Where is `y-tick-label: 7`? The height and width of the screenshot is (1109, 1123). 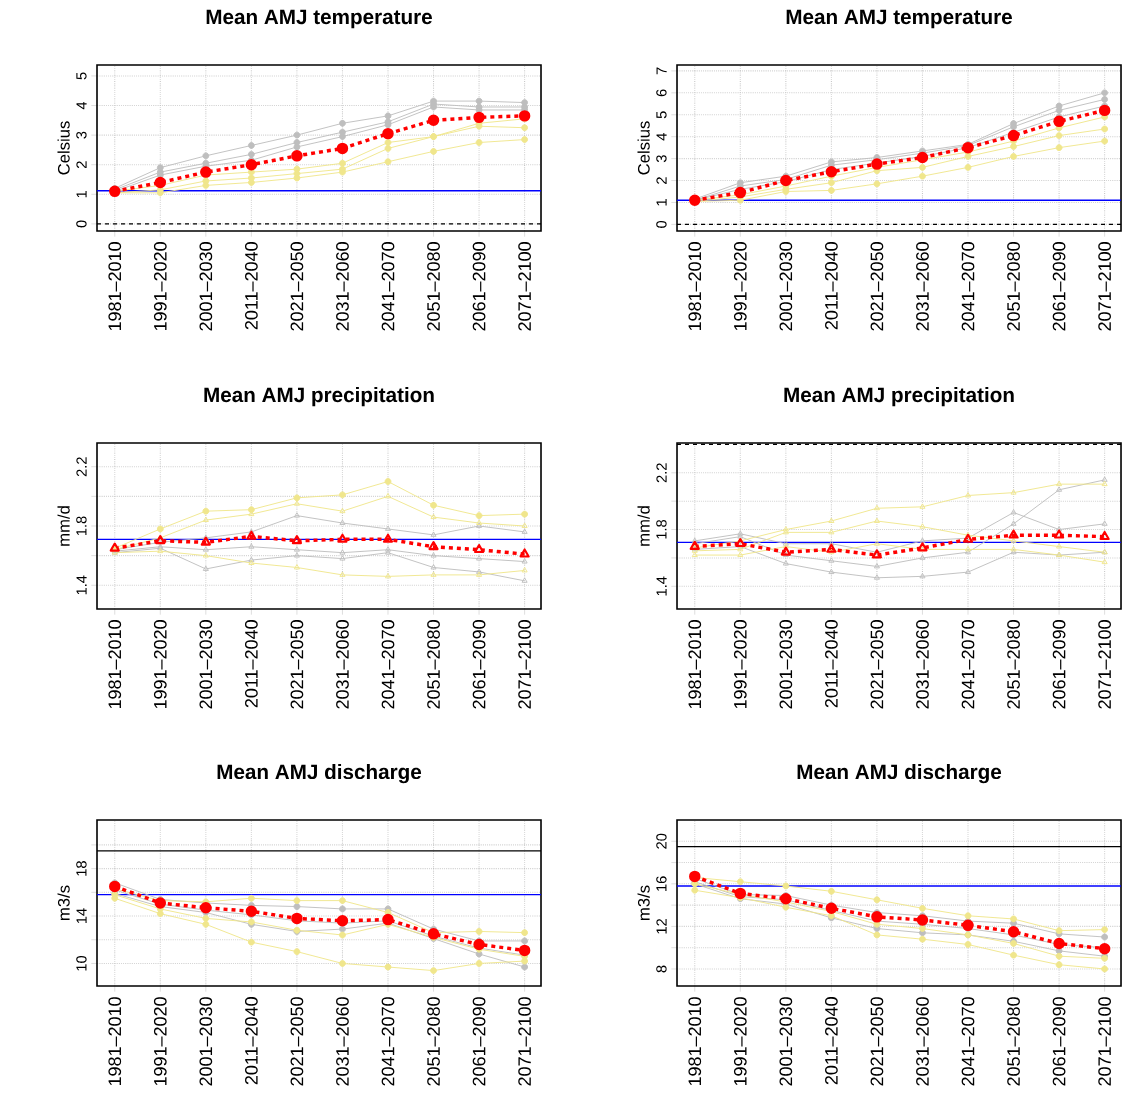
y-tick-label: 7 is located at coordinates (661, 71).